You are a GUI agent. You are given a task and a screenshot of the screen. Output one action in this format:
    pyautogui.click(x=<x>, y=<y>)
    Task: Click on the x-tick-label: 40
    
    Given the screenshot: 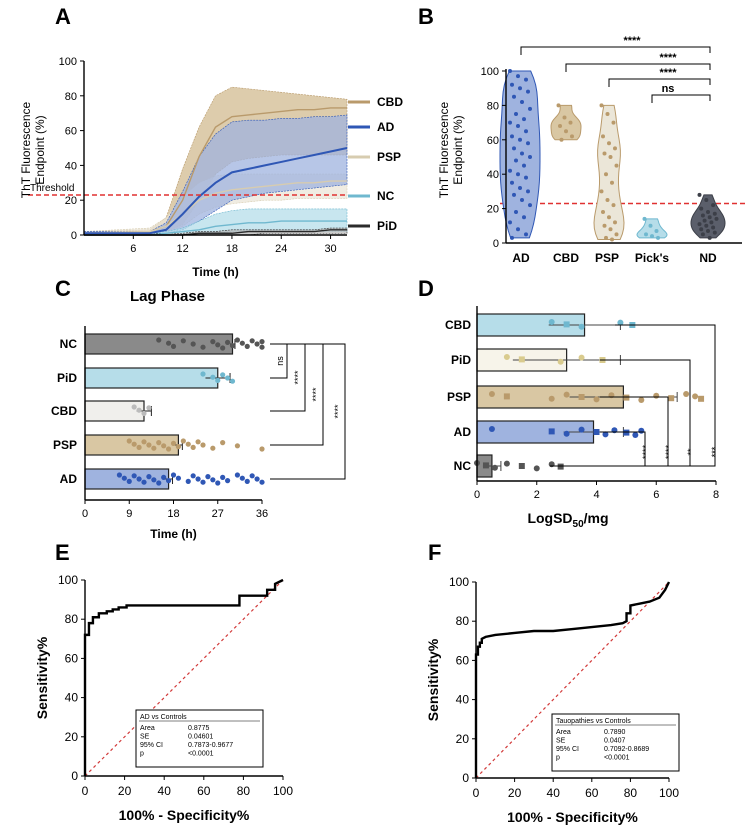 What is the action you would take?
    pyautogui.click(x=554, y=793)
    